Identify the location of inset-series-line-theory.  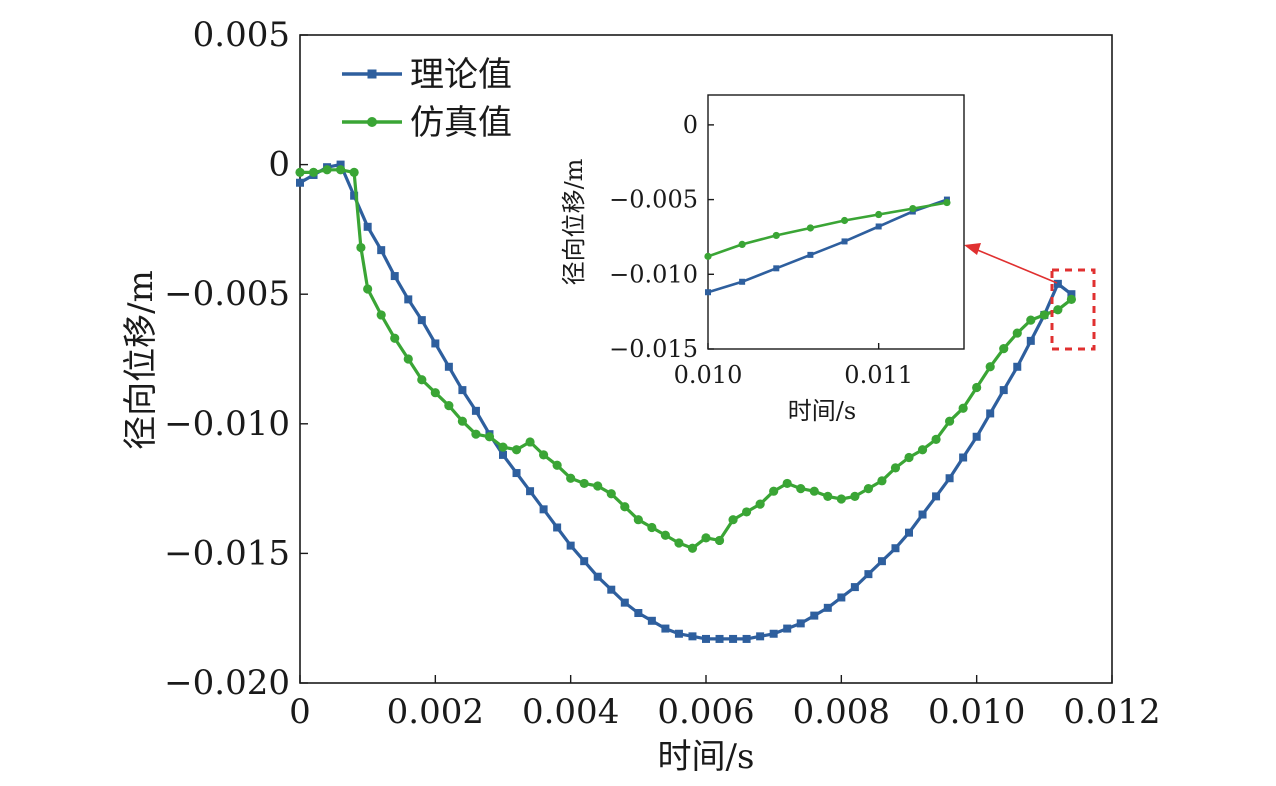
(827, 246).